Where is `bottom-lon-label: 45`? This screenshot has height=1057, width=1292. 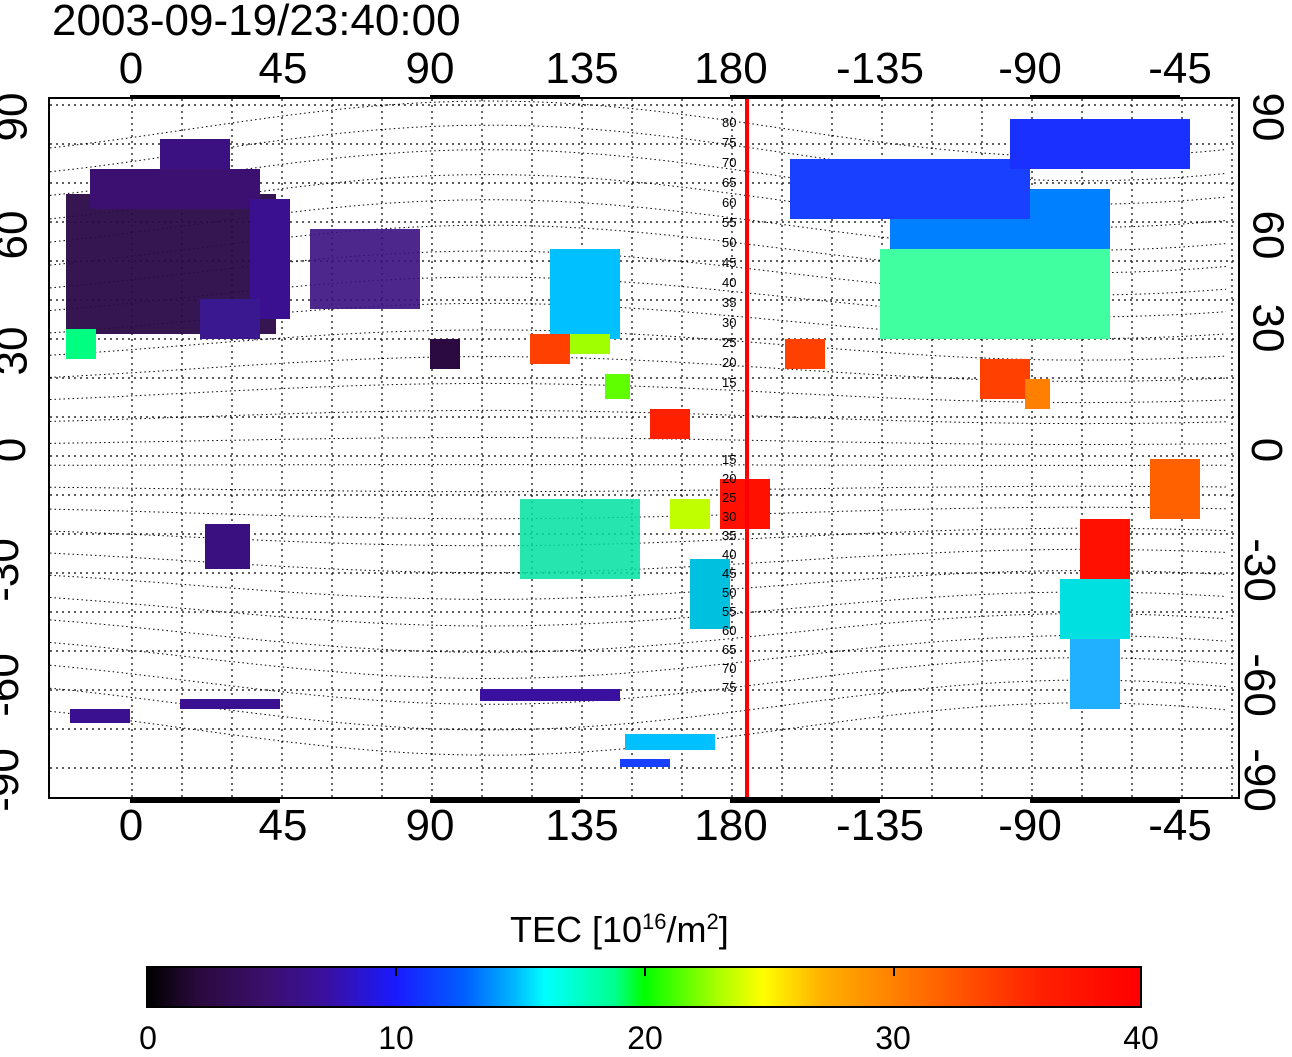 bottom-lon-label: 45 is located at coordinates (283, 825).